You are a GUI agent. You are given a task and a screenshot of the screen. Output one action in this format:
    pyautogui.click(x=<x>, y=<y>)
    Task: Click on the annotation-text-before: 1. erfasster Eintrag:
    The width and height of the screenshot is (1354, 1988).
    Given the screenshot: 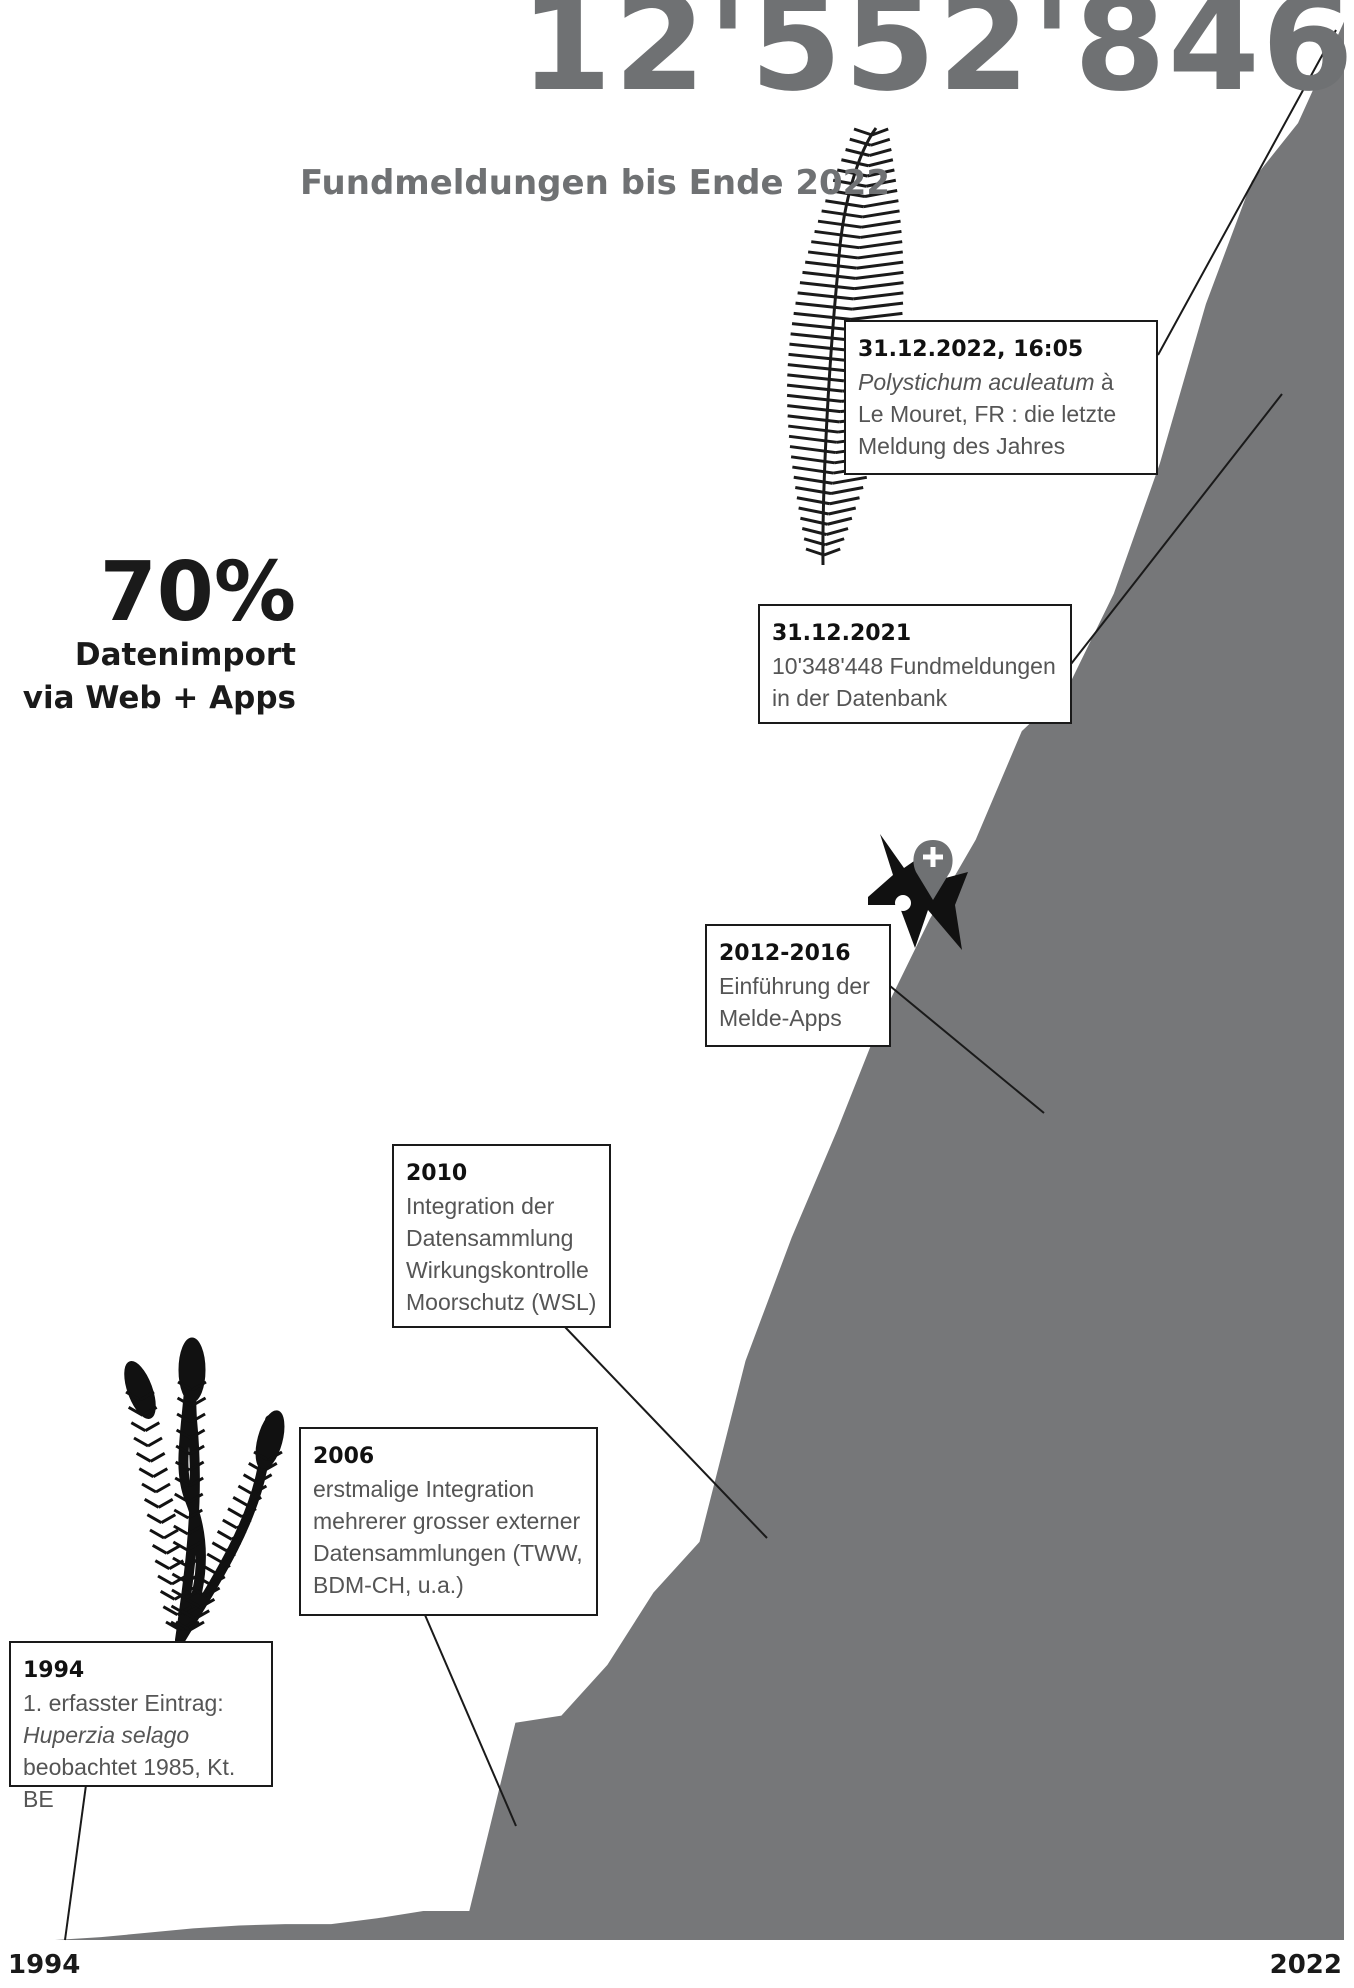 What is the action you would take?
    pyautogui.click(x=123, y=1703)
    